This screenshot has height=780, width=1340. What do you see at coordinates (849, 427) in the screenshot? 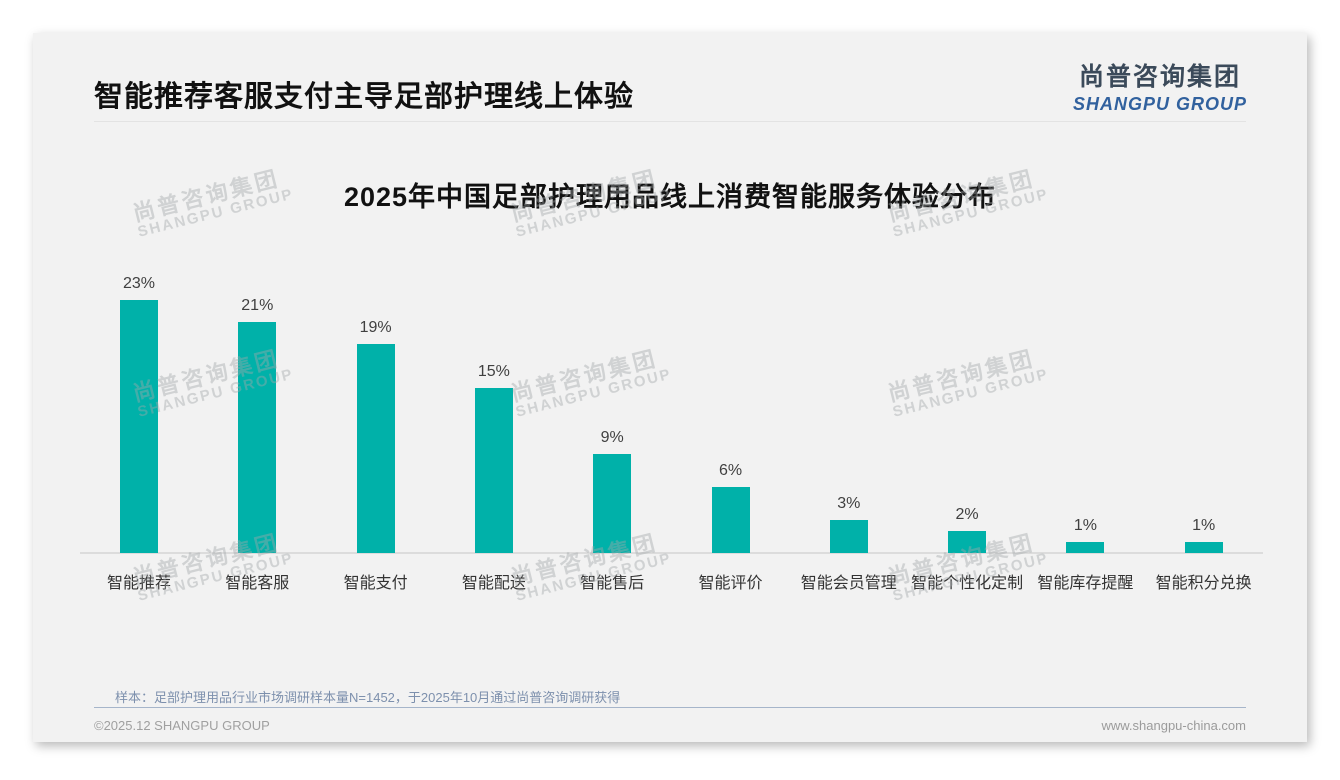
I see `chart-bar-group: 3% 智能会员管理` at bounding box center [849, 427].